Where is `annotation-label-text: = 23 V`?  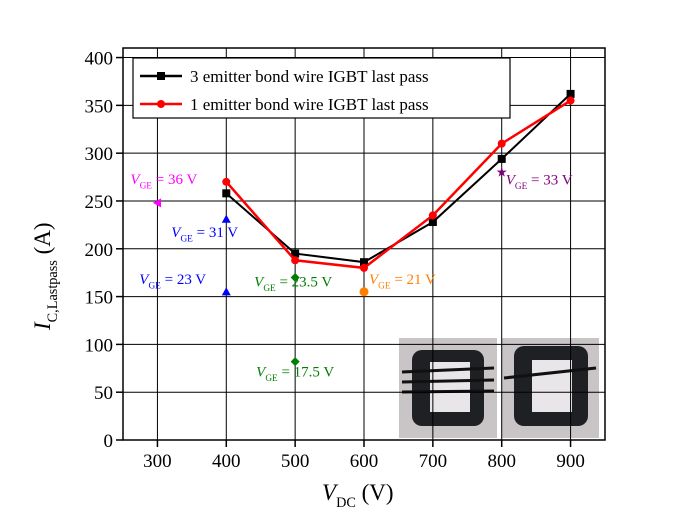
annotation-label-text: = 23 V is located at coordinates (183, 280).